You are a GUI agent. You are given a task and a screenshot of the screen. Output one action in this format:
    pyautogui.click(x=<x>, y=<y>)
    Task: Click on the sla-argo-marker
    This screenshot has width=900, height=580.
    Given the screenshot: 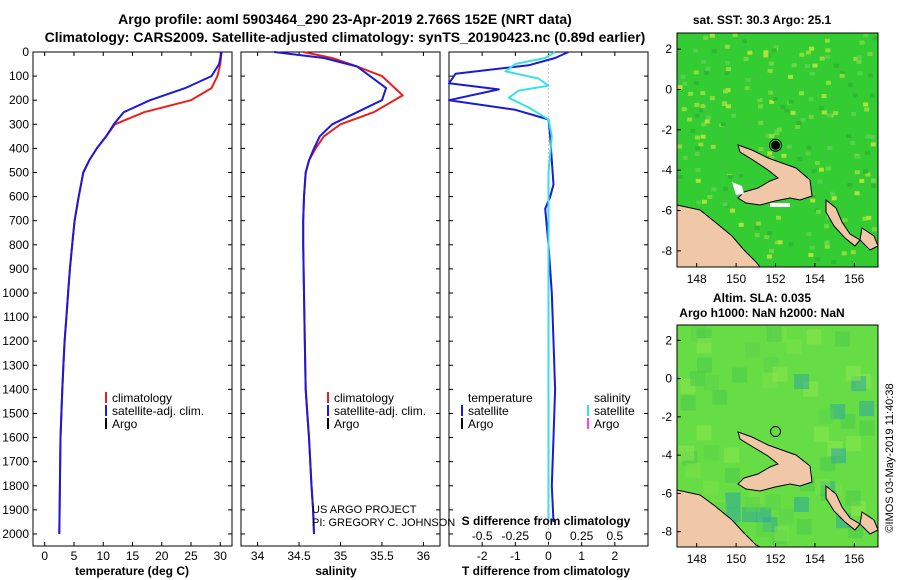 What is the action you would take?
    pyautogui.click(x=776, y=432)
    